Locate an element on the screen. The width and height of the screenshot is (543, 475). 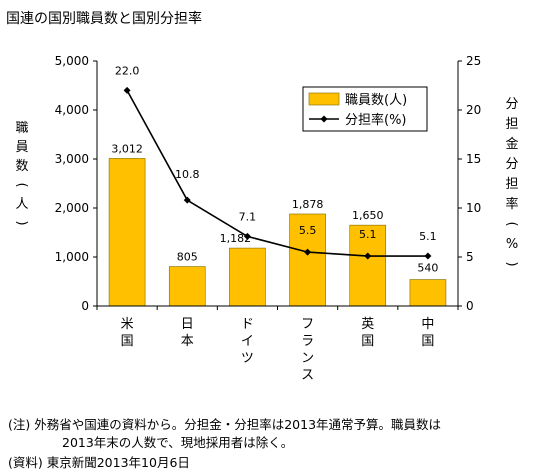
bar-value-label-5: 1,650 is located at coordinates (368, 215).